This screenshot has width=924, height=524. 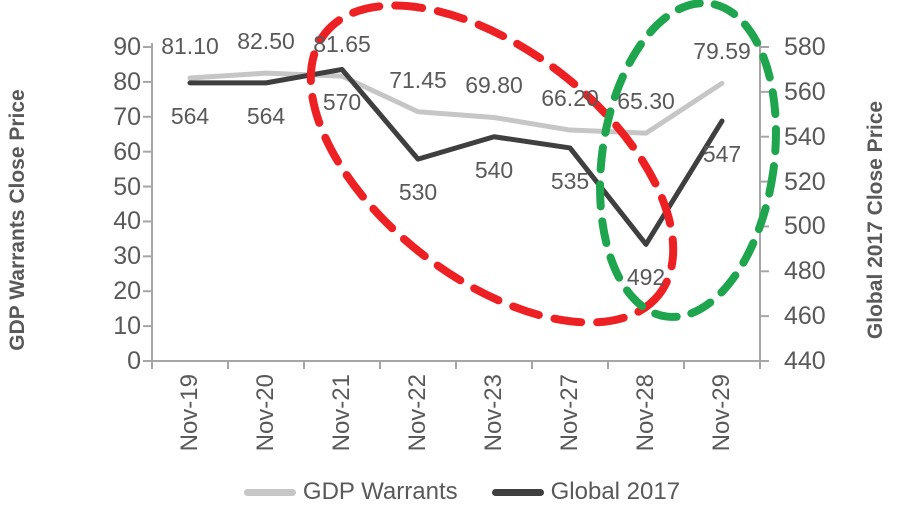 What do you see at coordinates (646, 101) in the screenshot?
I see `gdp-warrants-data-label: 65.30` at bounding box center [646, 101].